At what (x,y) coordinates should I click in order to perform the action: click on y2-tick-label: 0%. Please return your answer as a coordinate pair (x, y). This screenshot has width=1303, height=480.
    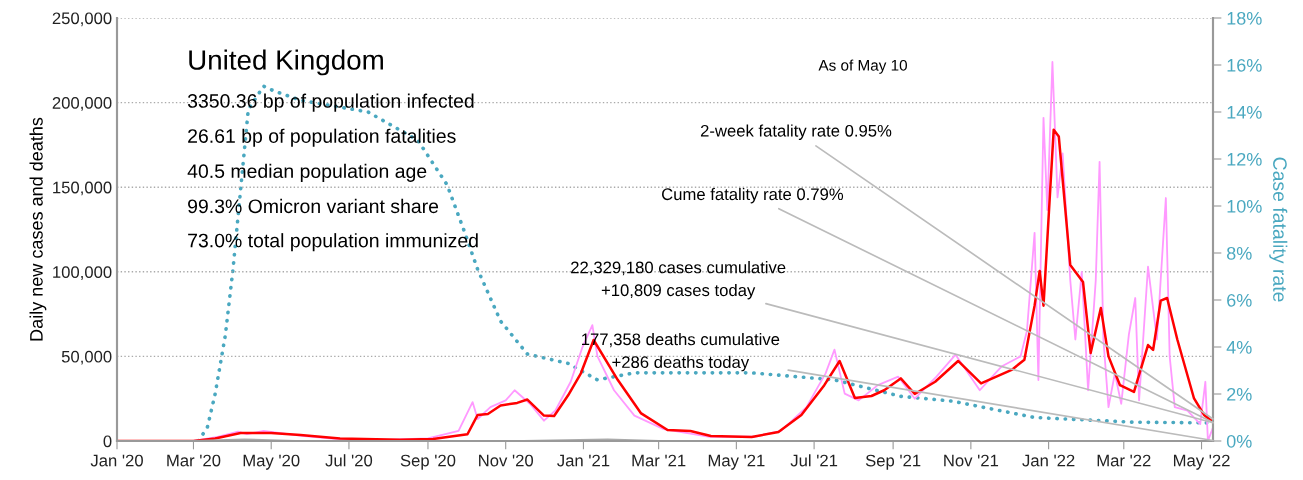
    Looking at the image, I should click on (1239, 441).